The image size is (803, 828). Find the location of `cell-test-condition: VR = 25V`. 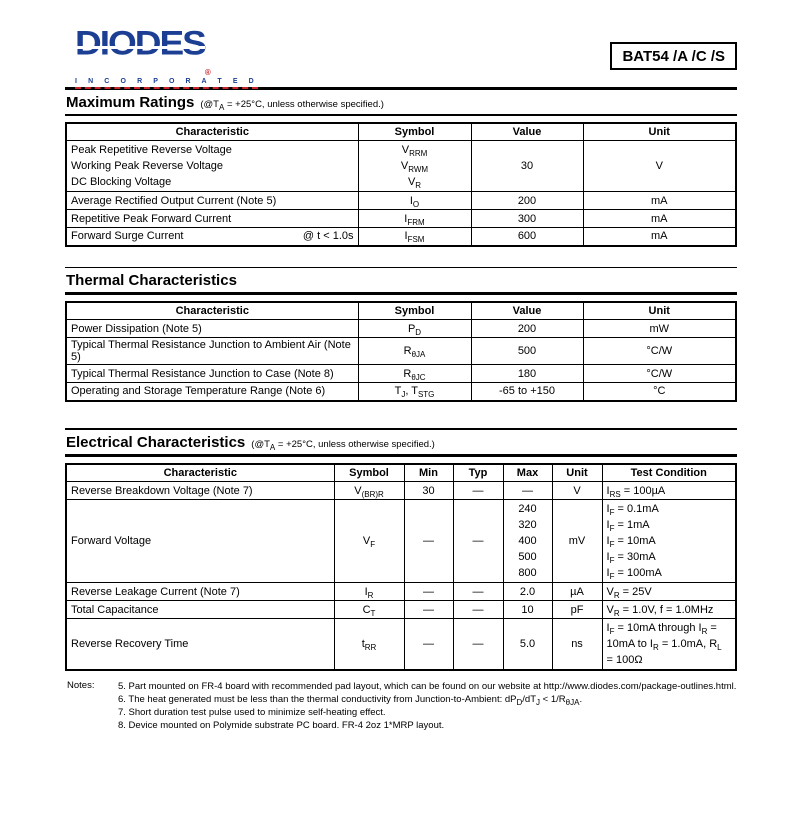

cell-test-condition: VR = 25V is located at coordinates (669, 591).